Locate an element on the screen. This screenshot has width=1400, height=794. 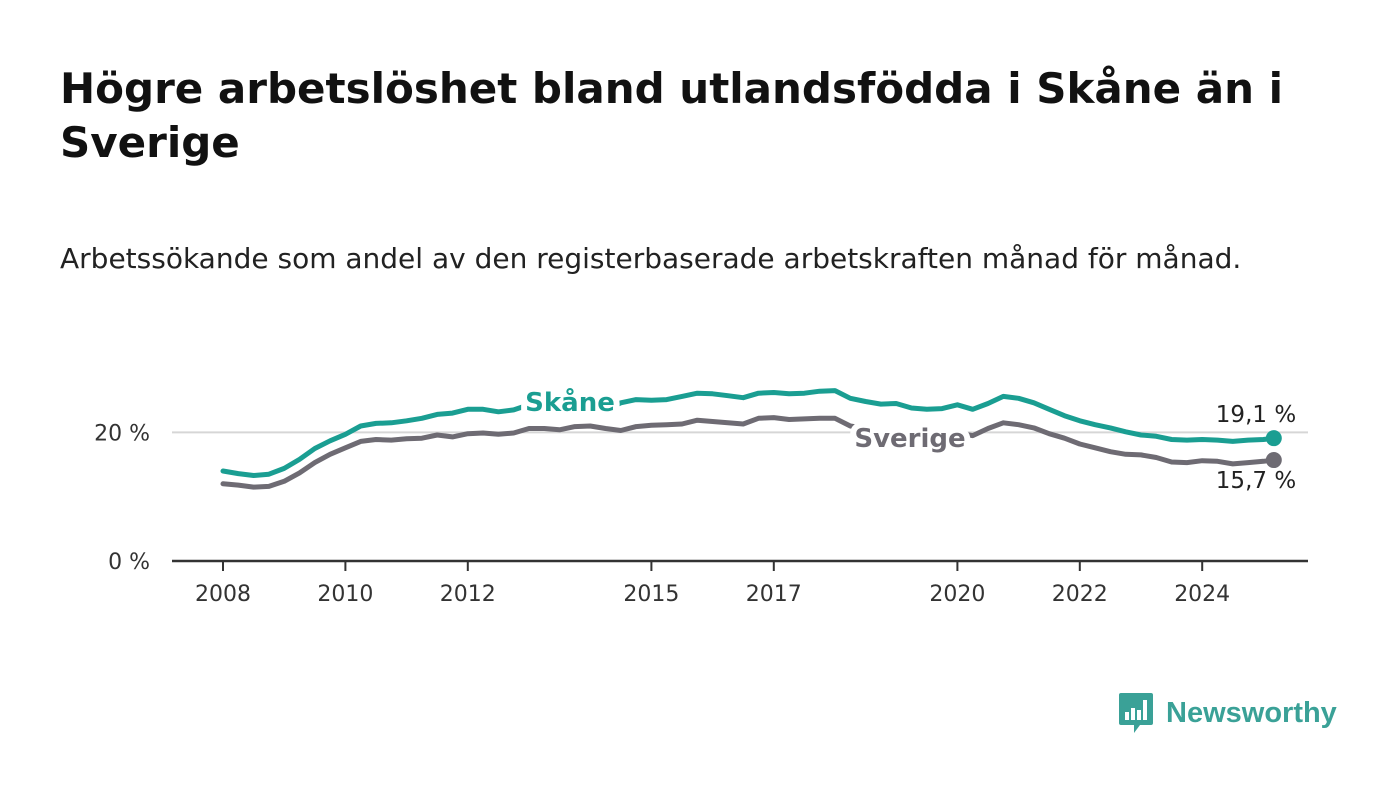
x-tick-label: 2017 is located at coordinates (774, 594).